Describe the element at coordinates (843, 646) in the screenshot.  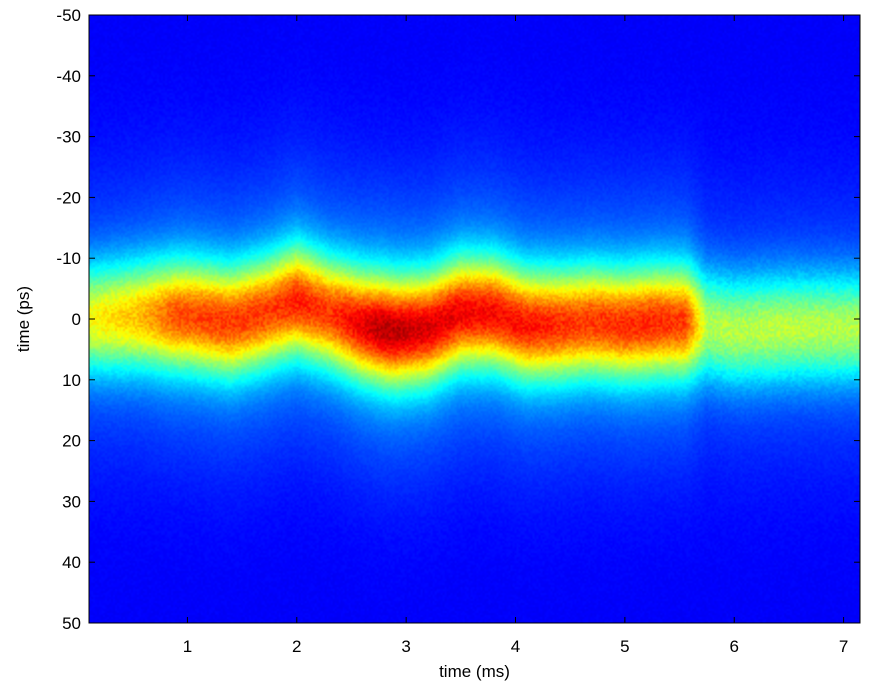
I see `x-tick-label: 7` at that location.